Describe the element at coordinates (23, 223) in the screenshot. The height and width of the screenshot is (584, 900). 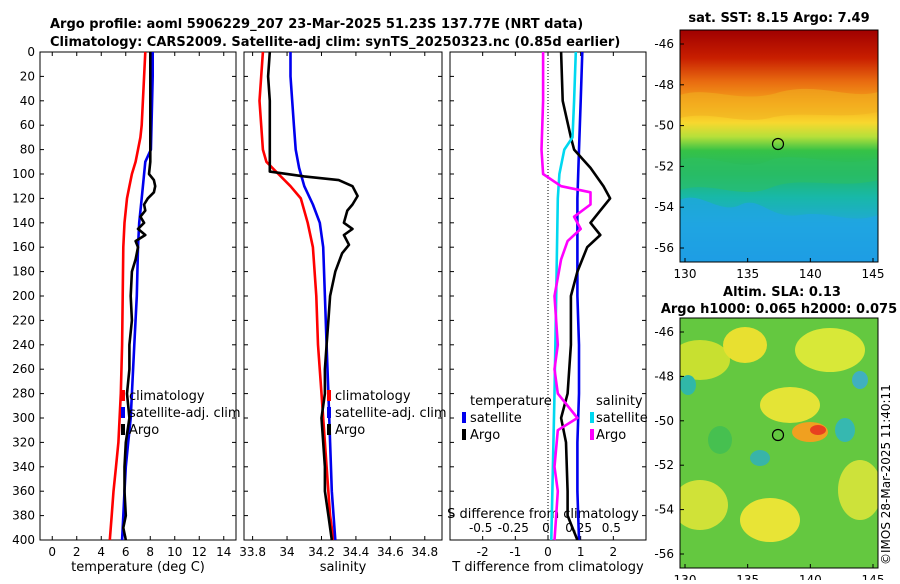
I see `y-tick-label: 140` at that location.